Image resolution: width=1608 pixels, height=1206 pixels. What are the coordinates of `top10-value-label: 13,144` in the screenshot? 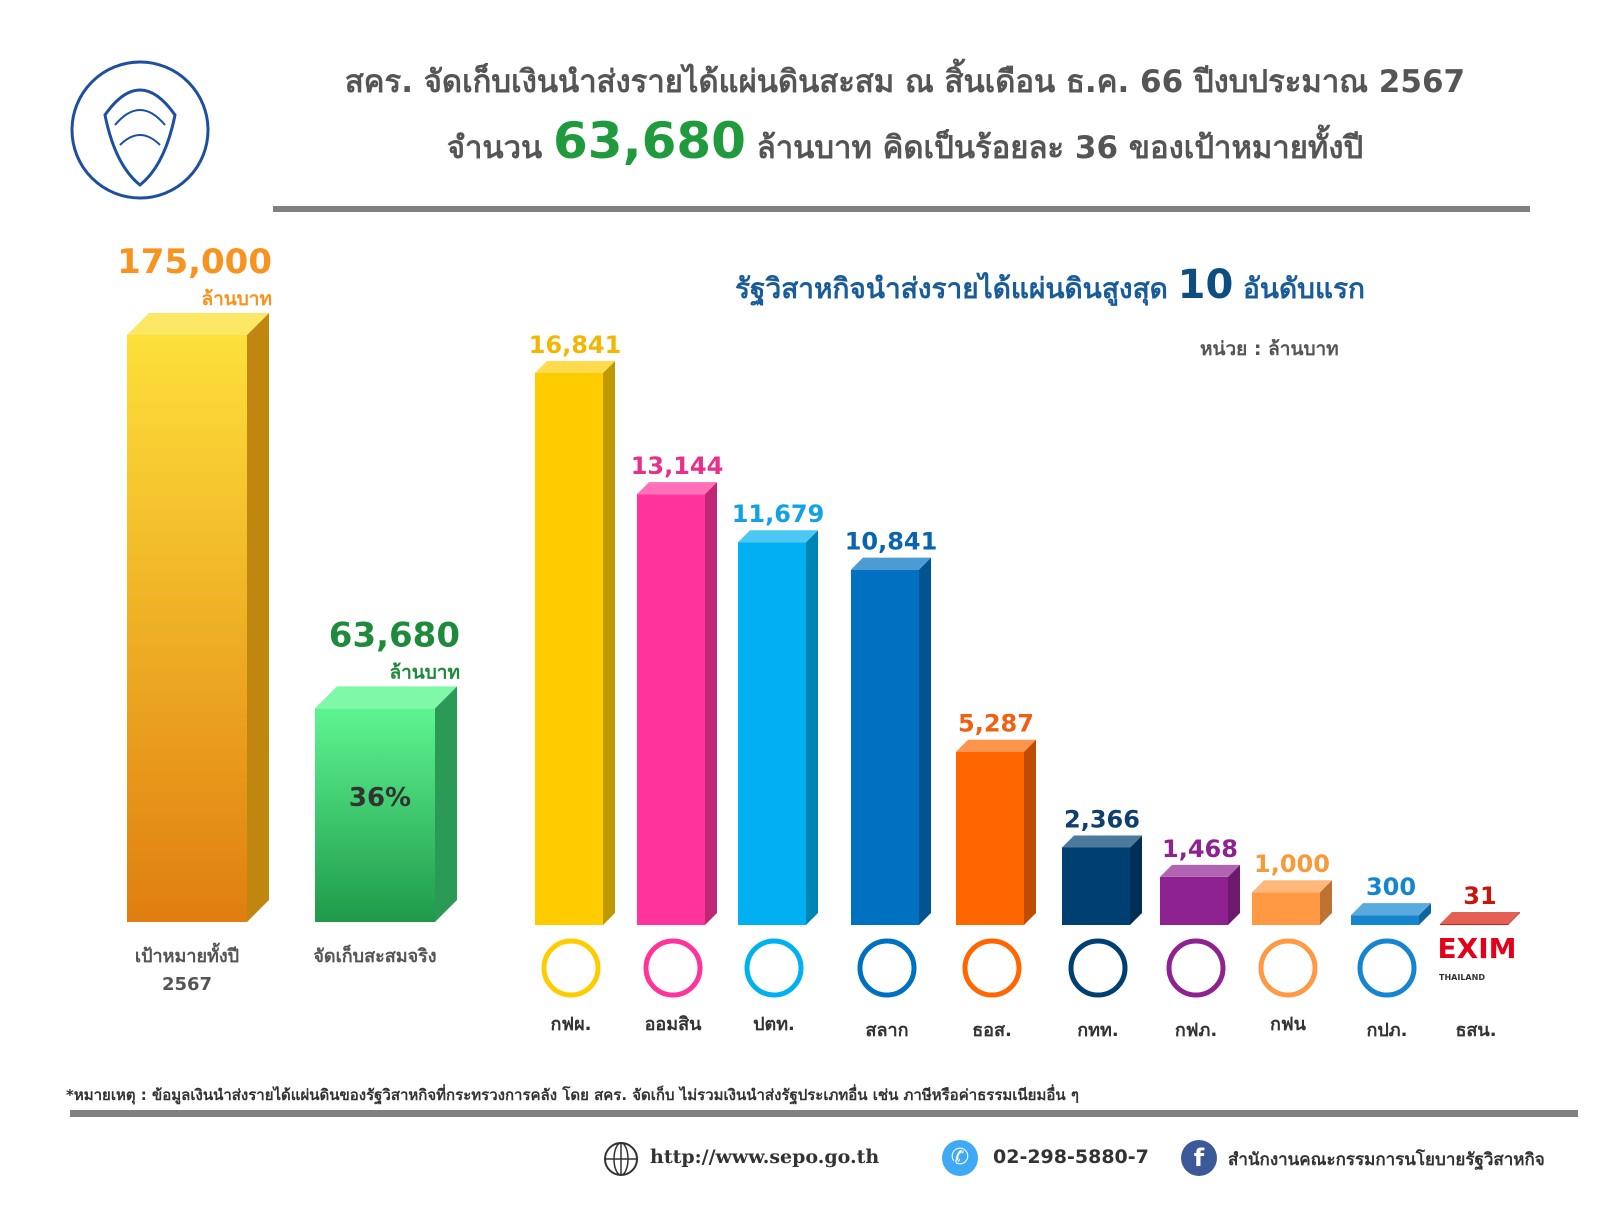 It's located at (677, 466).